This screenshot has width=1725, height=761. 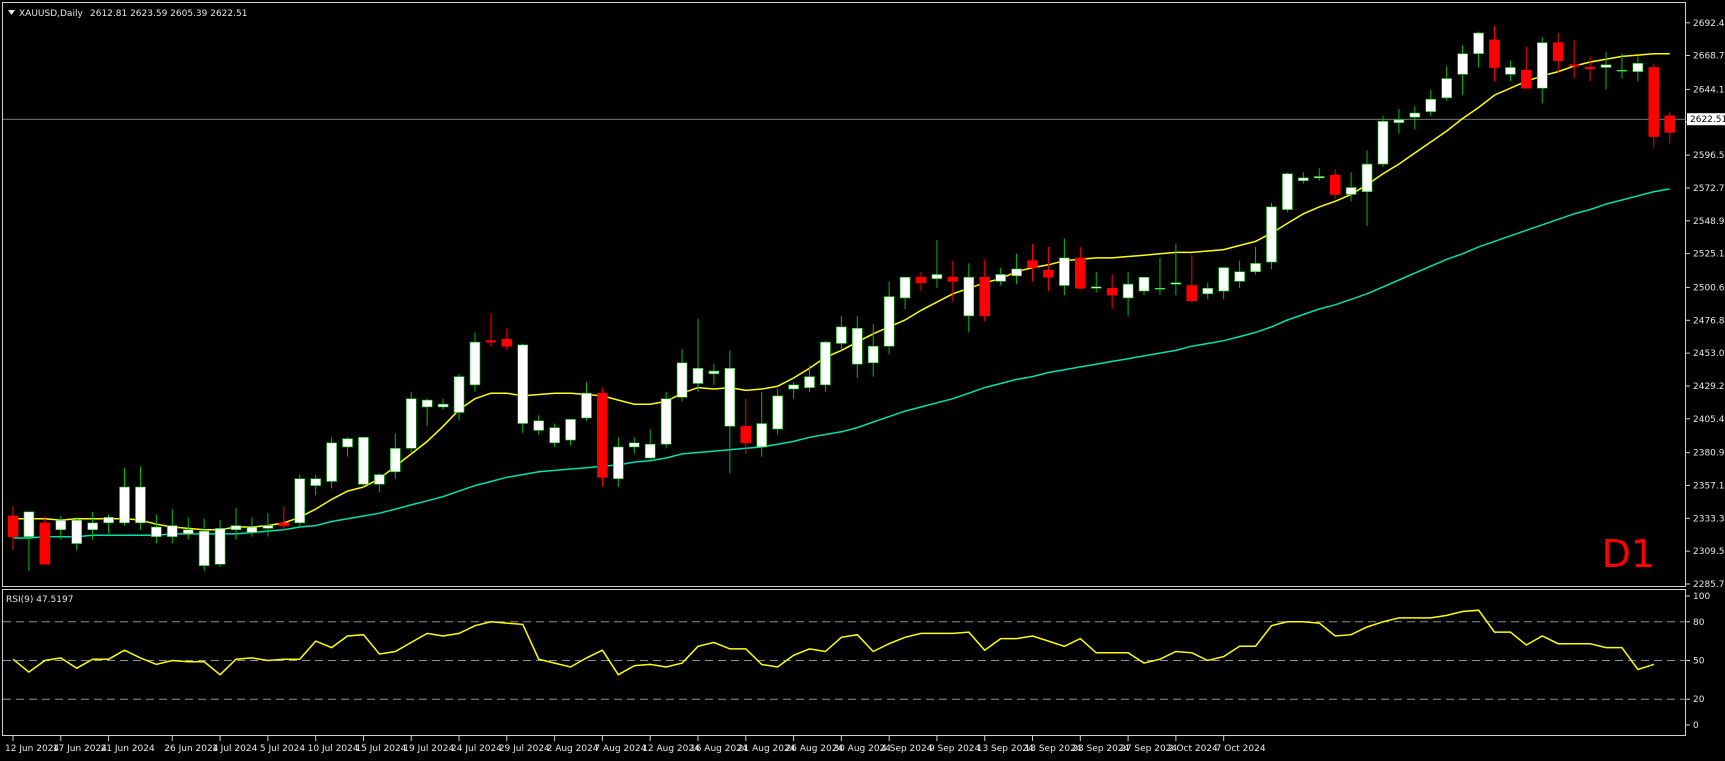 What do you see at coordinates (815, 749) in the screenshot?
I see `time-tick-label: 26 Aug 2024` at bounding box center [815, 749].